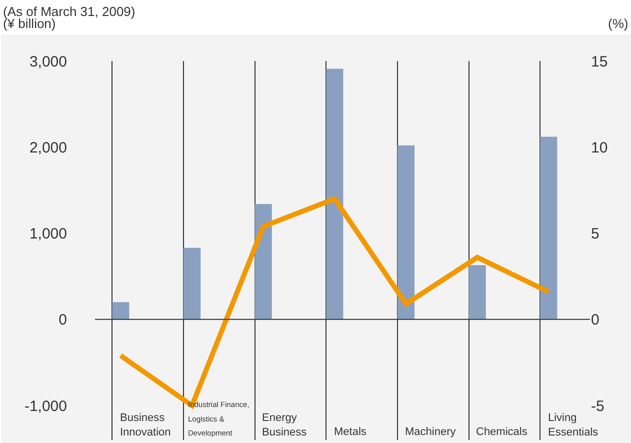 Image resolution: width=631 pixels, height=443 pixels. I want to click on x-tick-label: Business Innovation, so click(145, 425).